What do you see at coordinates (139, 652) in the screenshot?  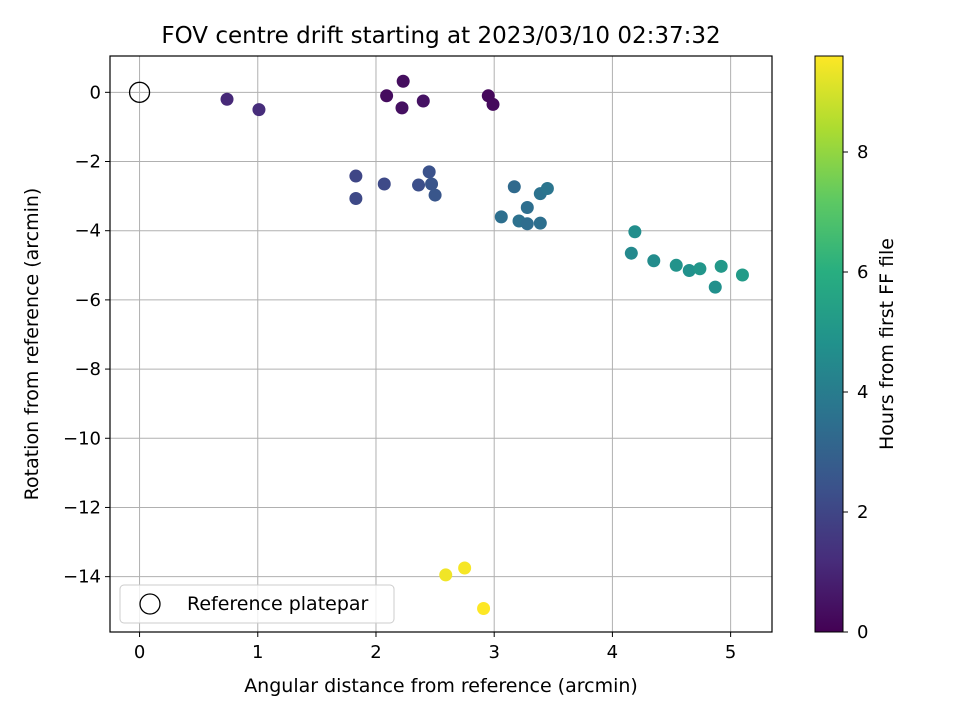 I see `x-tick-label: 0` at bounding box center [139, 652].